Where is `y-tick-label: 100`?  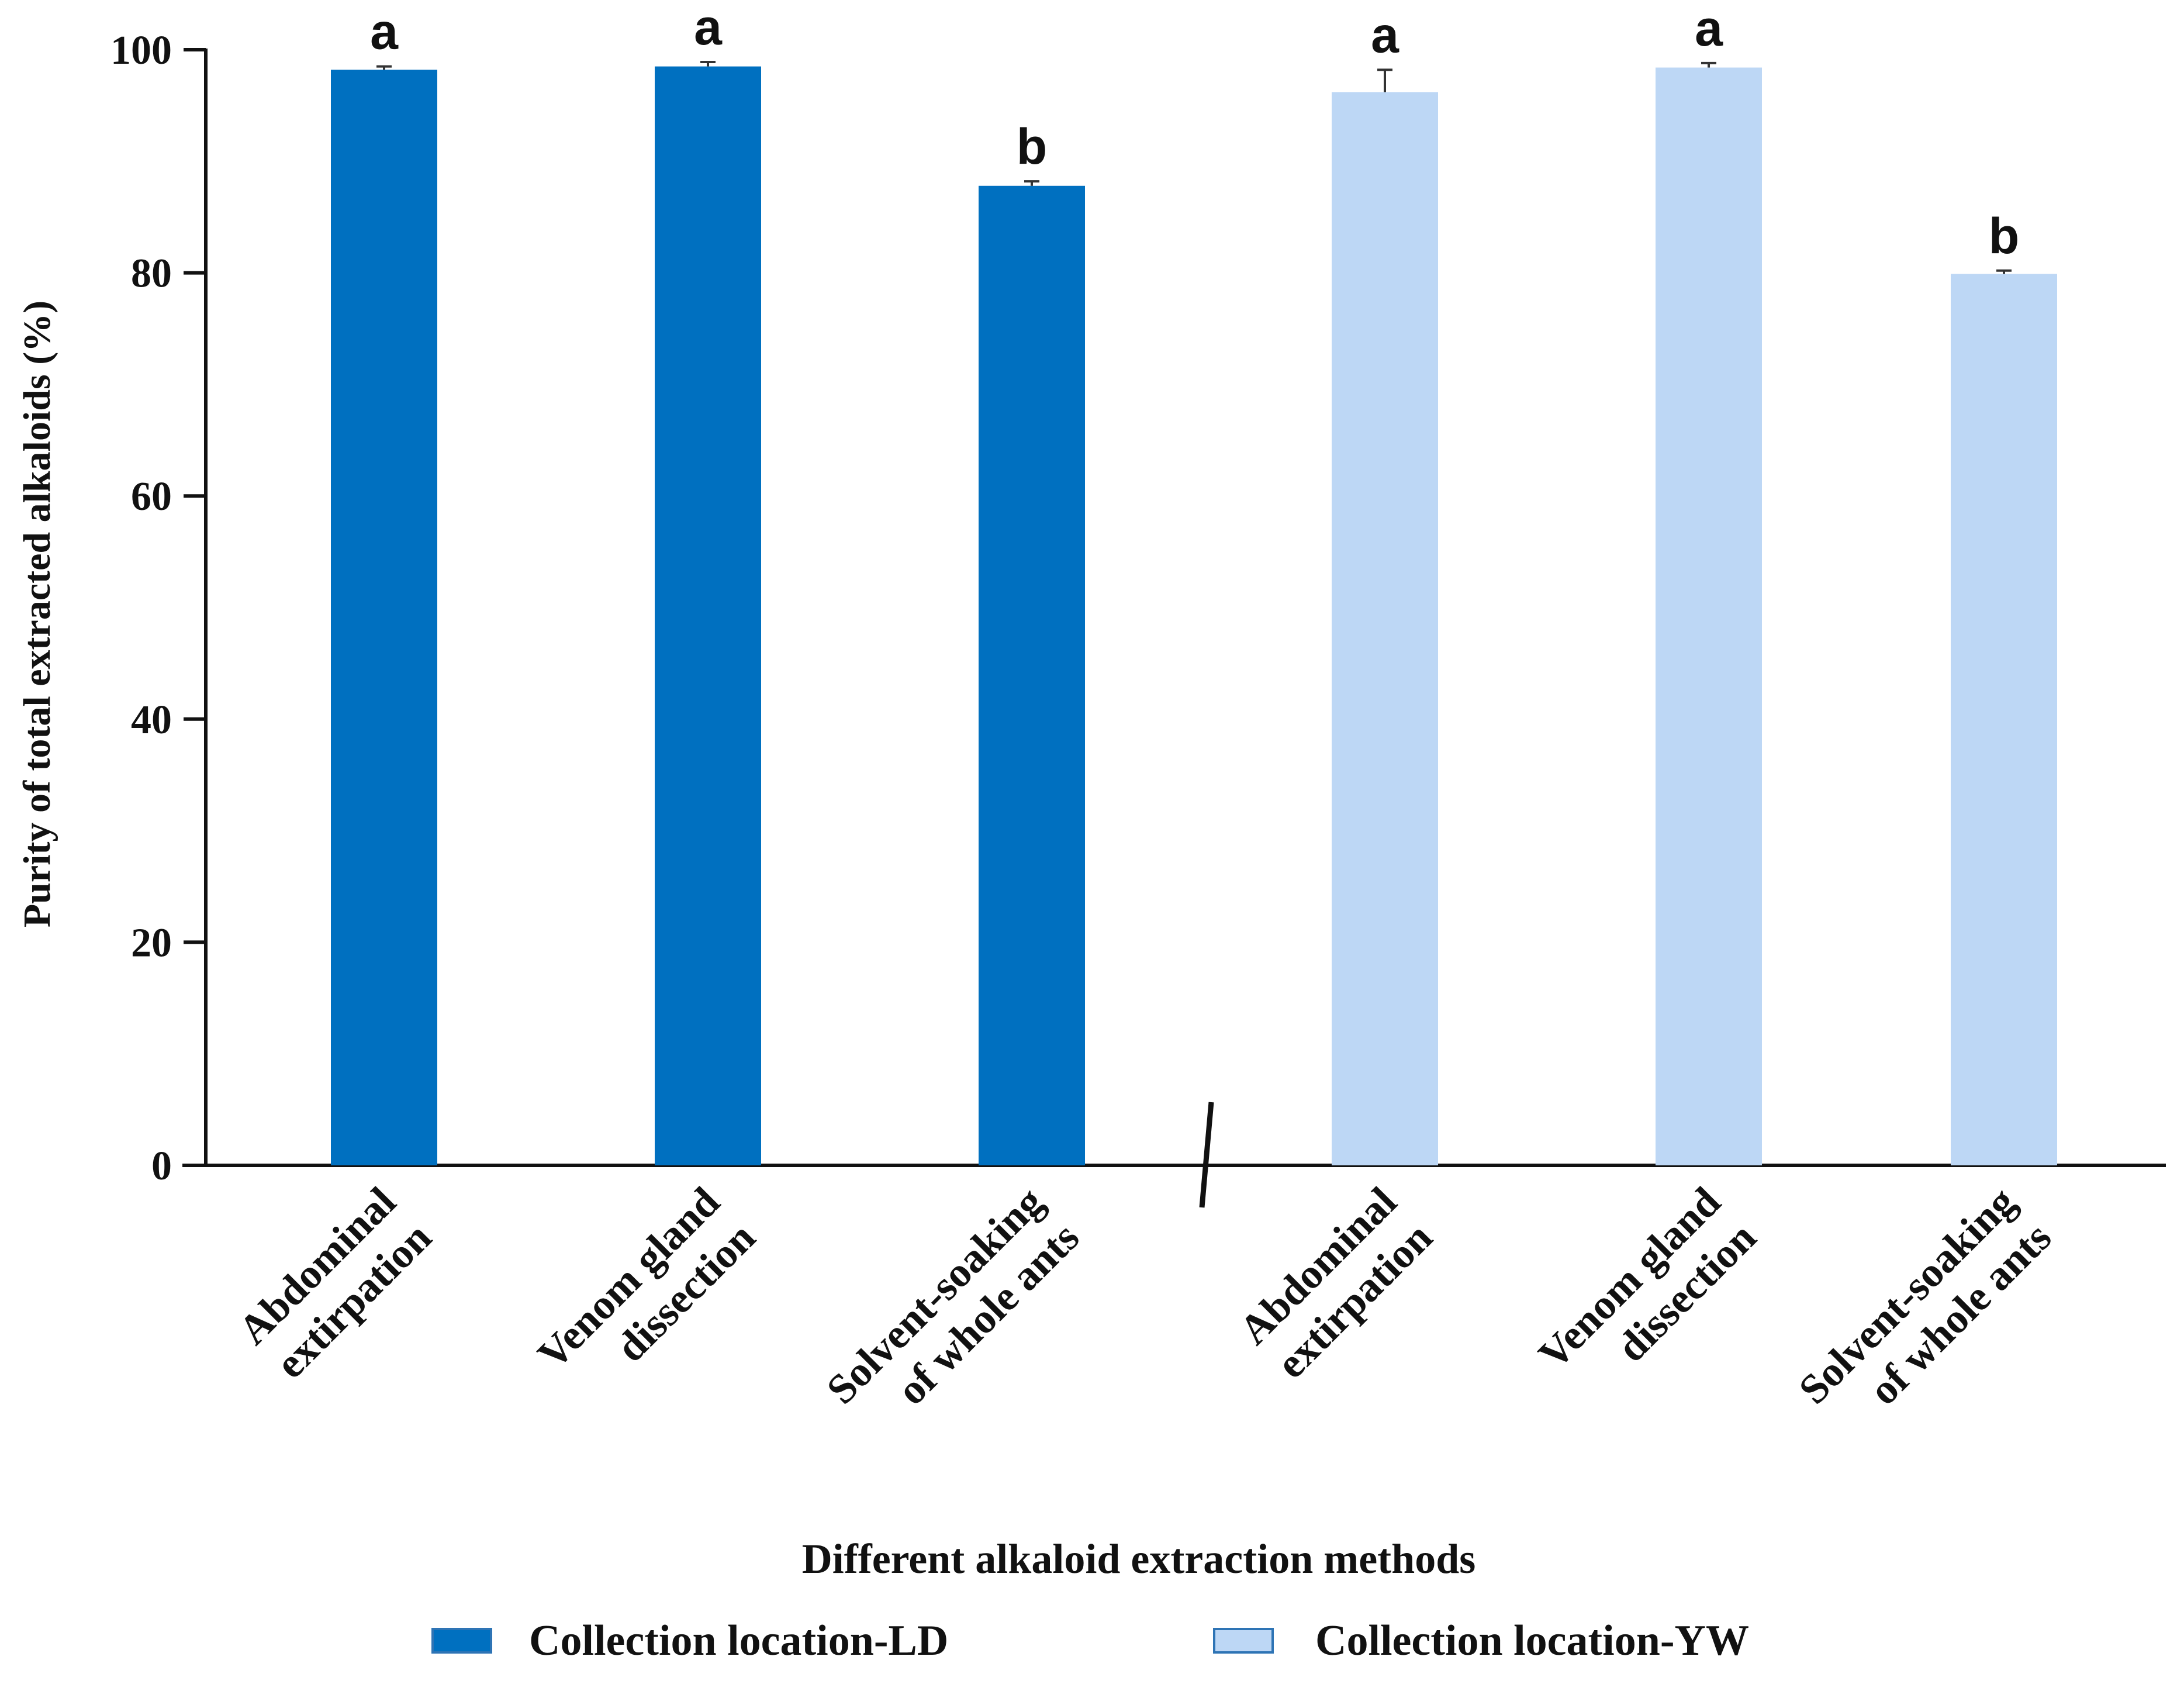
y-tick-label: 100 is located at coordinates (141, 50).